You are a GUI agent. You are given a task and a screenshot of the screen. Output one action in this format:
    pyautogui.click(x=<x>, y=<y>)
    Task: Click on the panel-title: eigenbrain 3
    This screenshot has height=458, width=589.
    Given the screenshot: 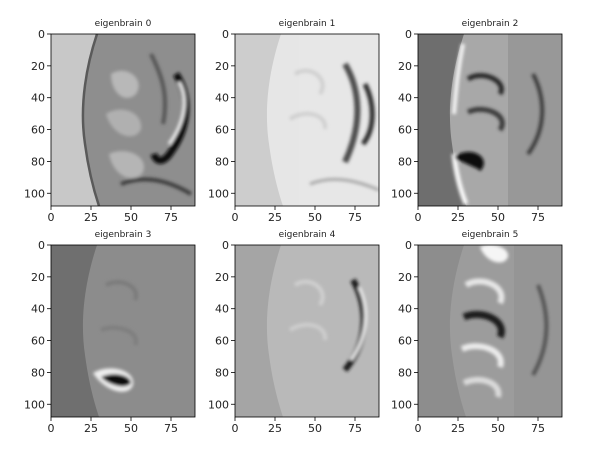 What is the action you would take?
    pyautogui.click(x=123, y=235)
    